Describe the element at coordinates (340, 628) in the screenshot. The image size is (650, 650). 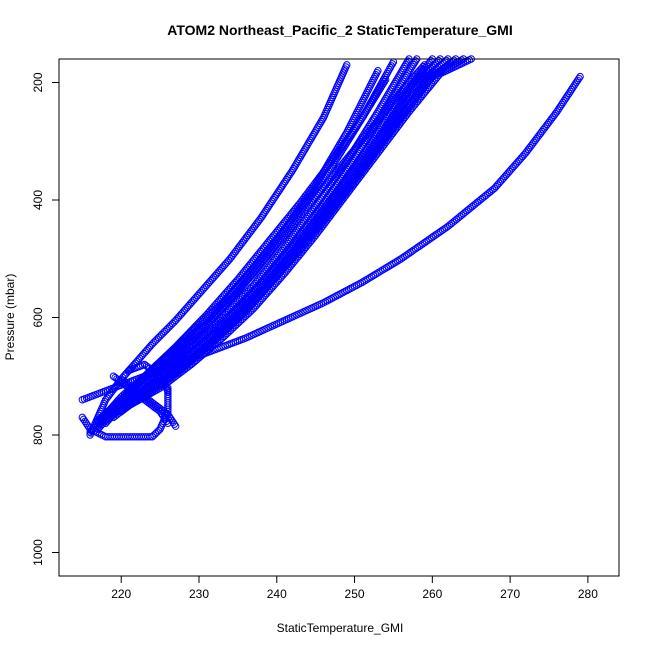
I see `x-axis-label: StaticTemperature_GMI` at that location.